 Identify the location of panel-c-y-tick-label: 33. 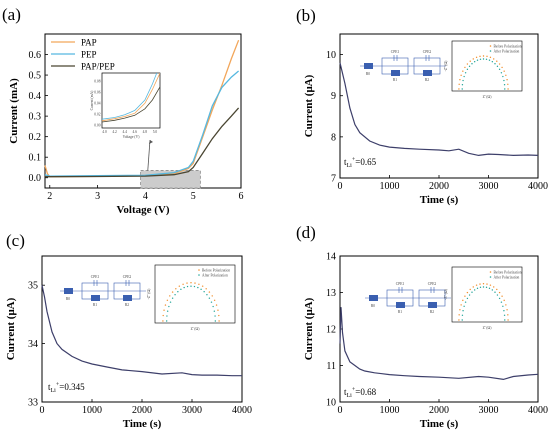
(33, 403).